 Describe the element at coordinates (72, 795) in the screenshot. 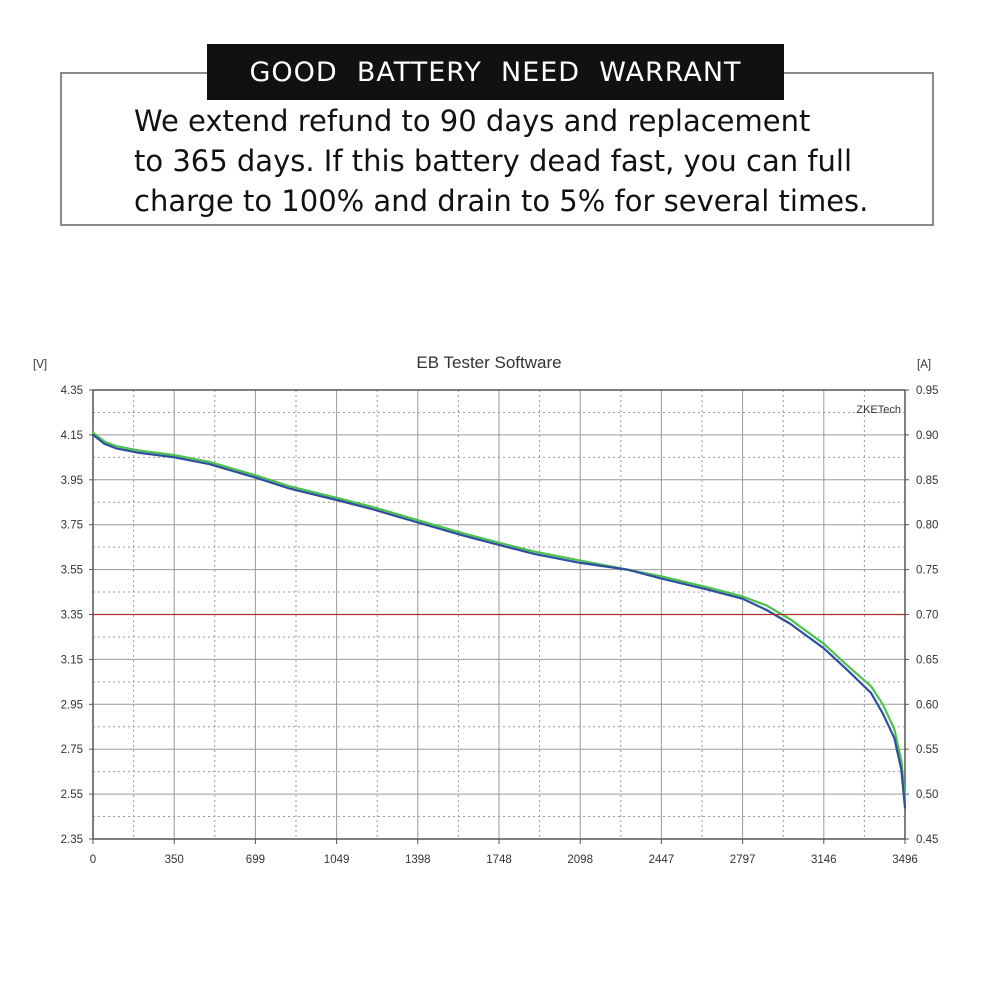

I see `y-tick-label: 2.55` at that location.